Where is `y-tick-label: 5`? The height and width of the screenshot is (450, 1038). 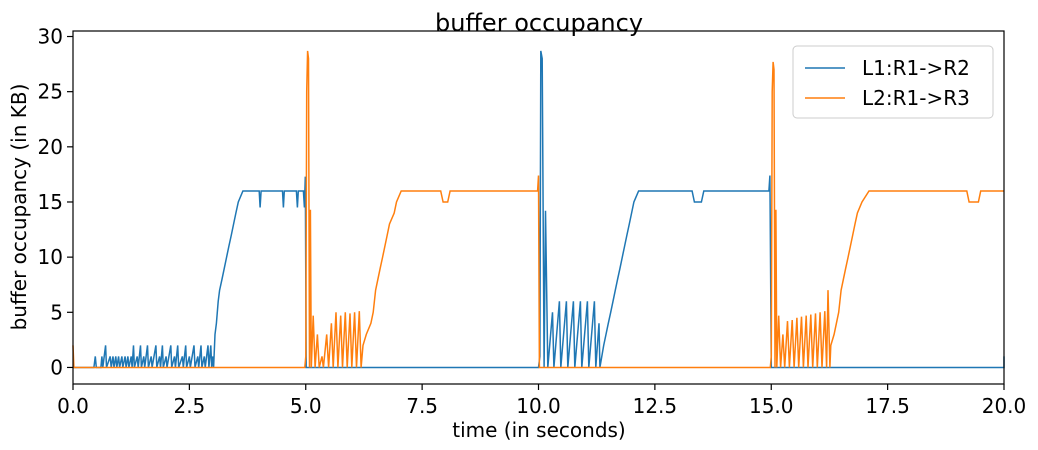
y-tick-label: 5 is located at coordinates (56, 312).